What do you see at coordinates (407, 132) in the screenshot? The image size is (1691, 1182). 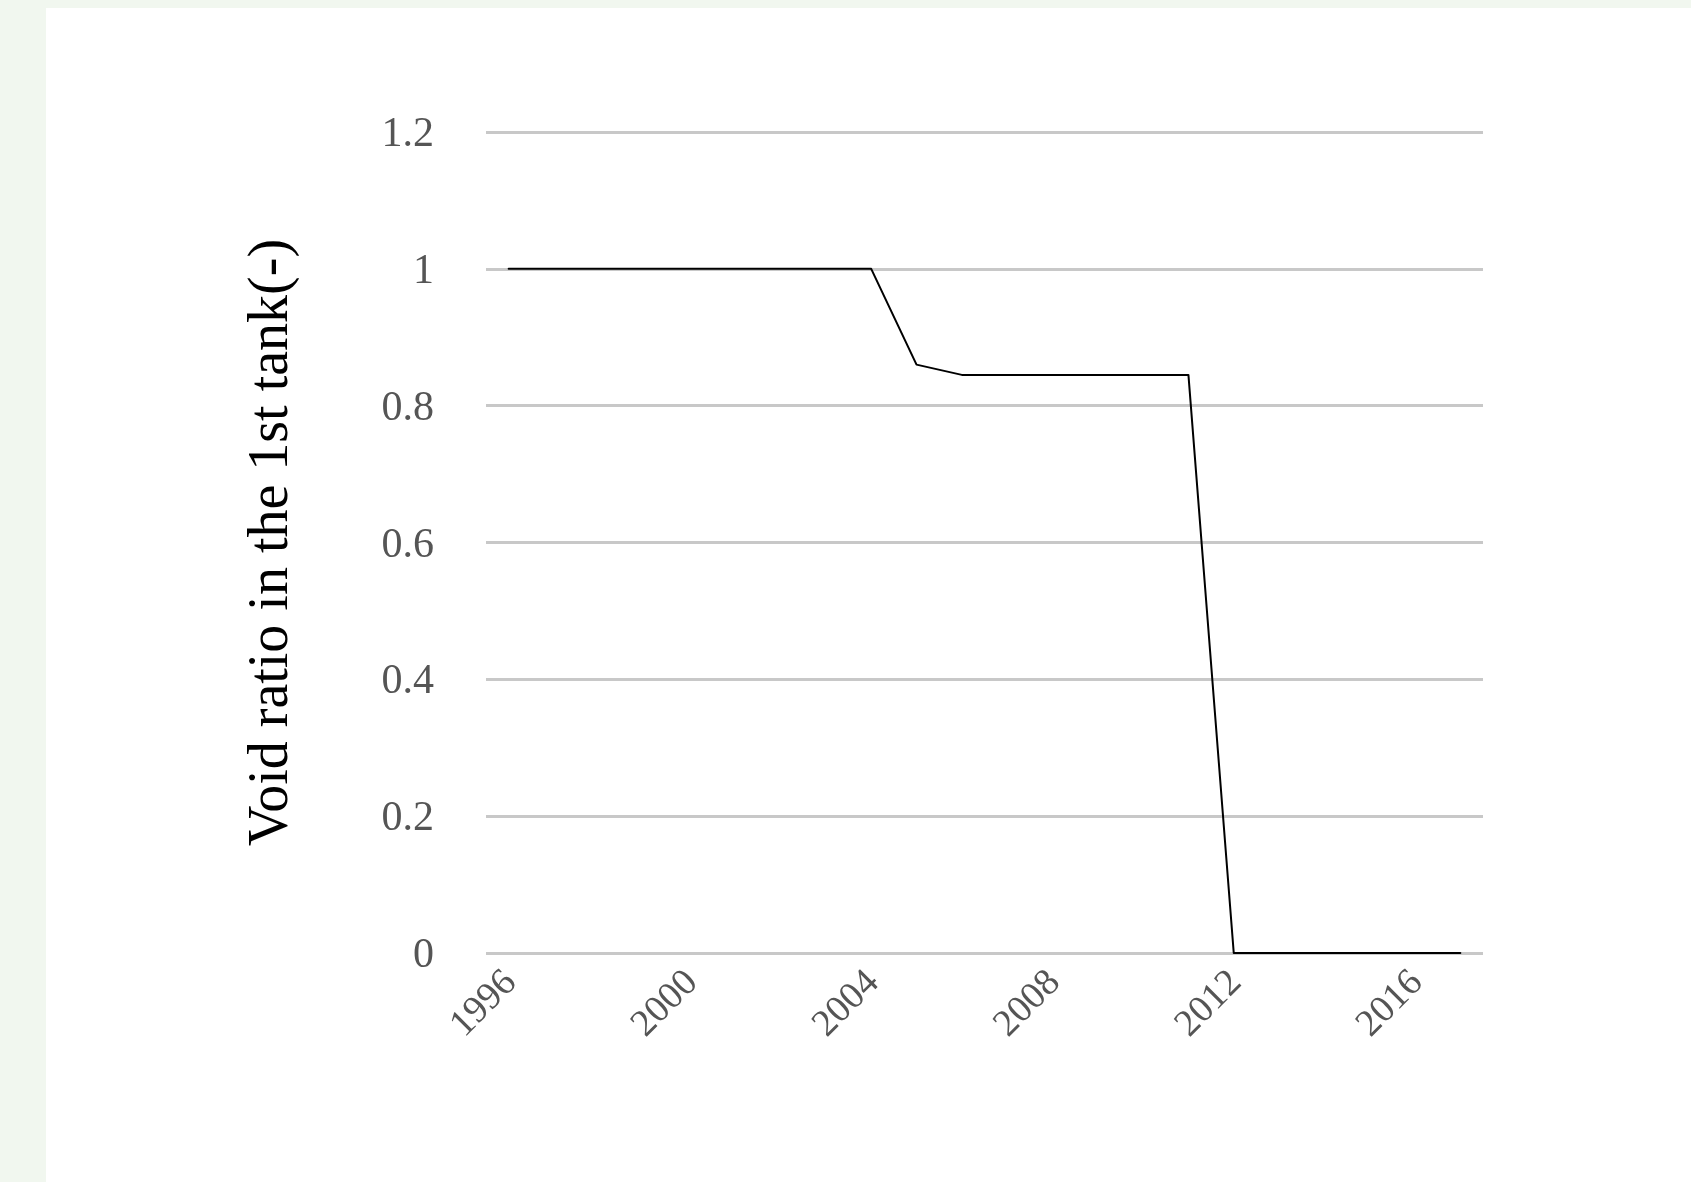 I see `y-tick-label: 1.2` at bounding box center [407, 132].